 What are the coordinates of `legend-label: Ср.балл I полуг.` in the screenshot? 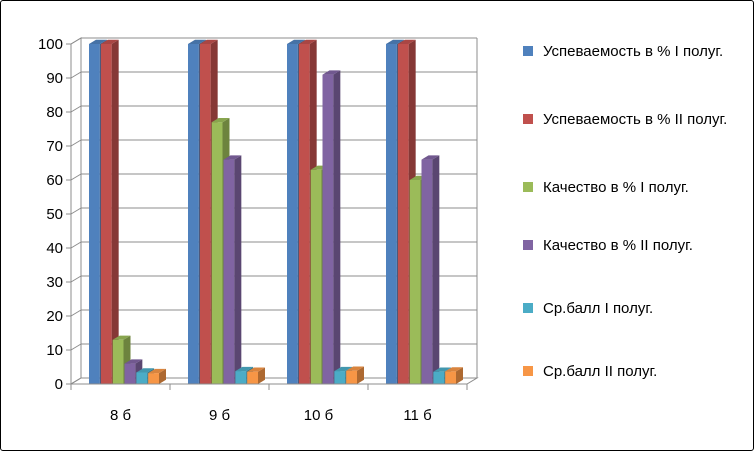 It's located at (598, 308).